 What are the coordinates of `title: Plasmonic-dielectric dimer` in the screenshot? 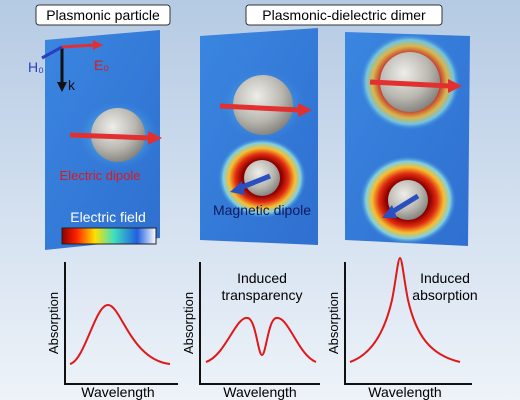 It's located at (344, 15).